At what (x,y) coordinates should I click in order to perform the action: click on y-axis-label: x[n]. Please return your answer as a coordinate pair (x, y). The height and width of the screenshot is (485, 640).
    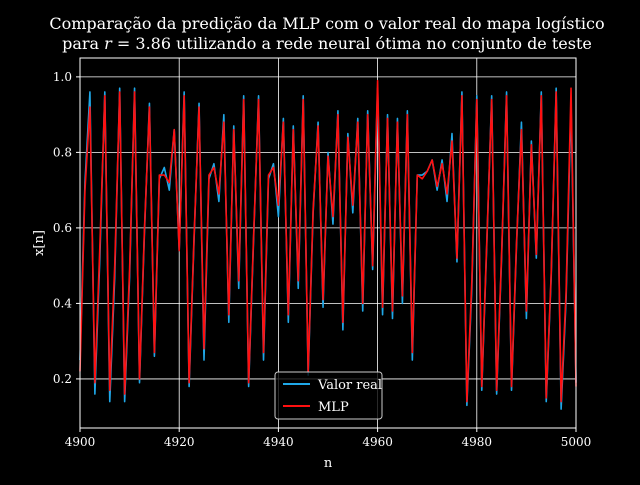
    Looking at the image, I should click on (39, 243).